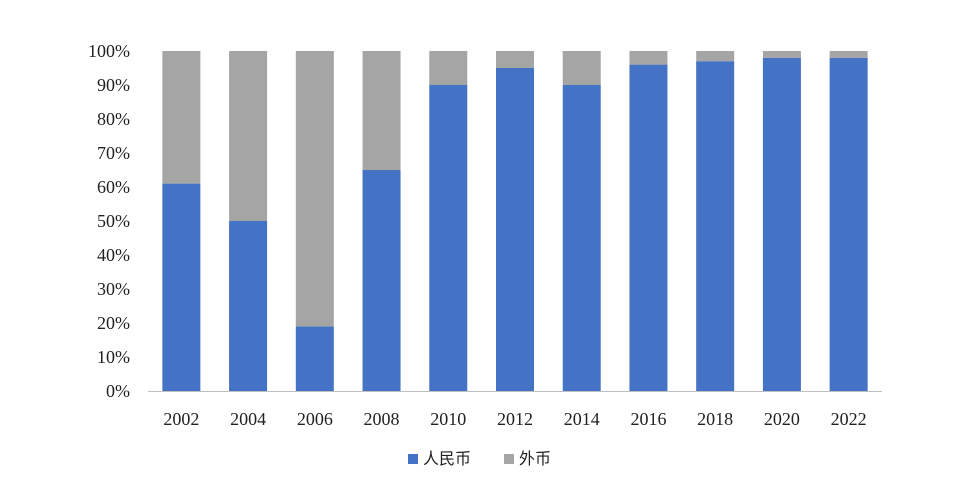 Image resolution: width=960 pixels, height=493 pixels. What do you see at coordinates (314, 358) in the screenshot?
I see `bar-rmb-2006` at bounding box center [314, 358].